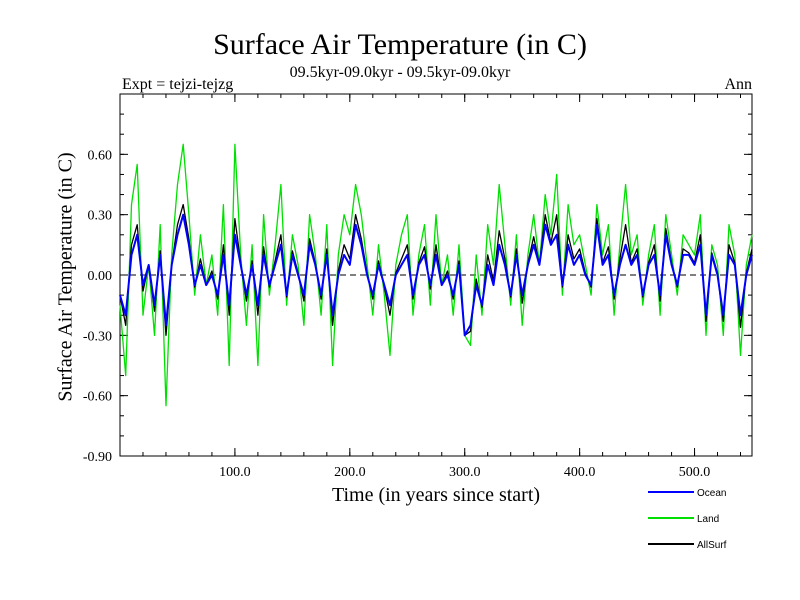  I want to click on y-tick-label: 0.60, so click(100, 155).